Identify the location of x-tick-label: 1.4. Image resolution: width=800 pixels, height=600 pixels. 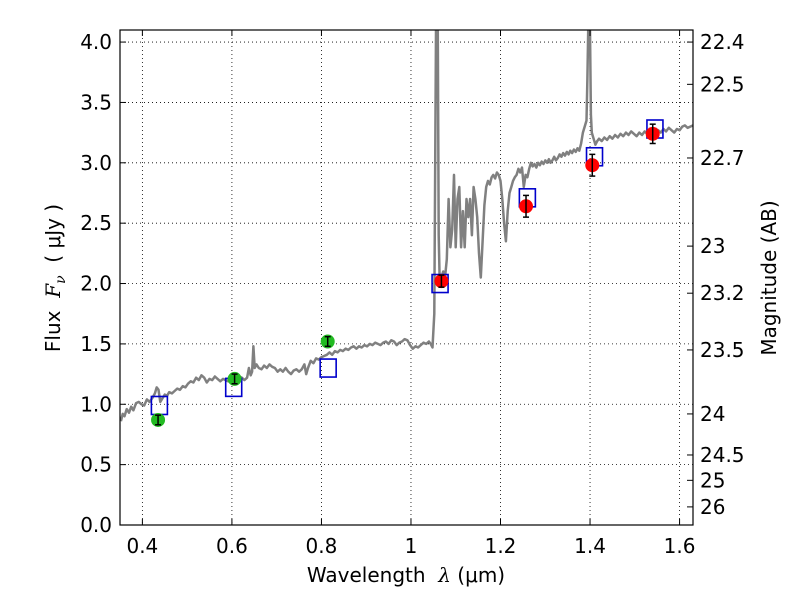
(590, 546).